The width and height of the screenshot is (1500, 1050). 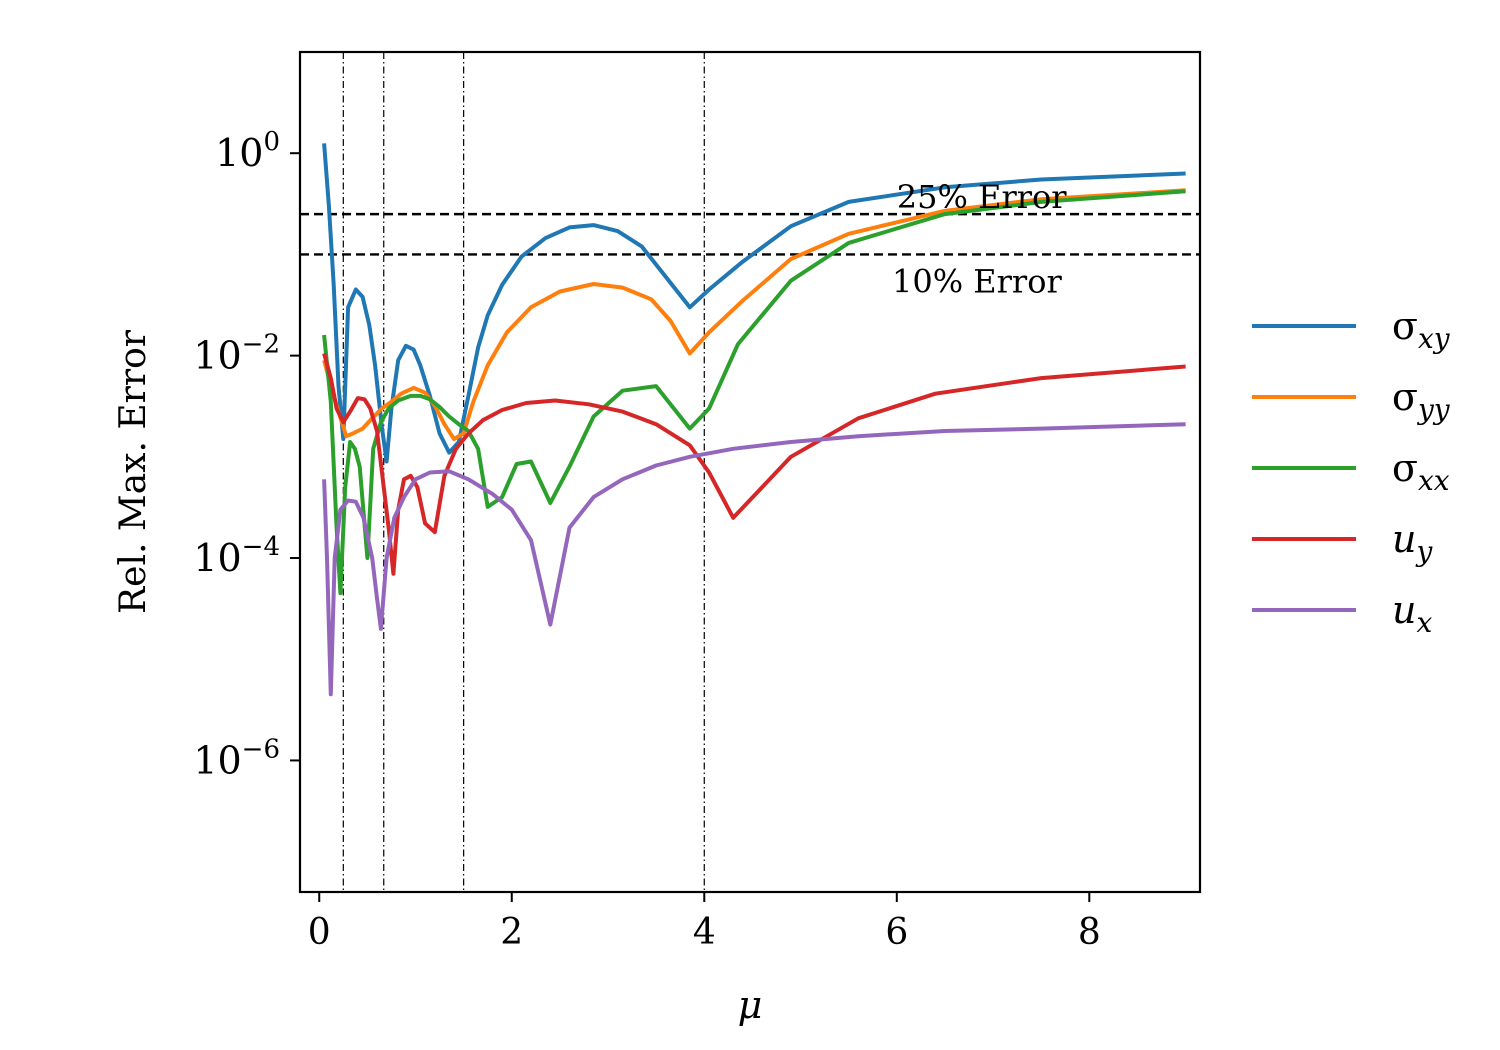 What do you see at coordinates (750, 1005) in the screenshot?
I see `x-axis-label: μ` at bounding box center [750, 1005].